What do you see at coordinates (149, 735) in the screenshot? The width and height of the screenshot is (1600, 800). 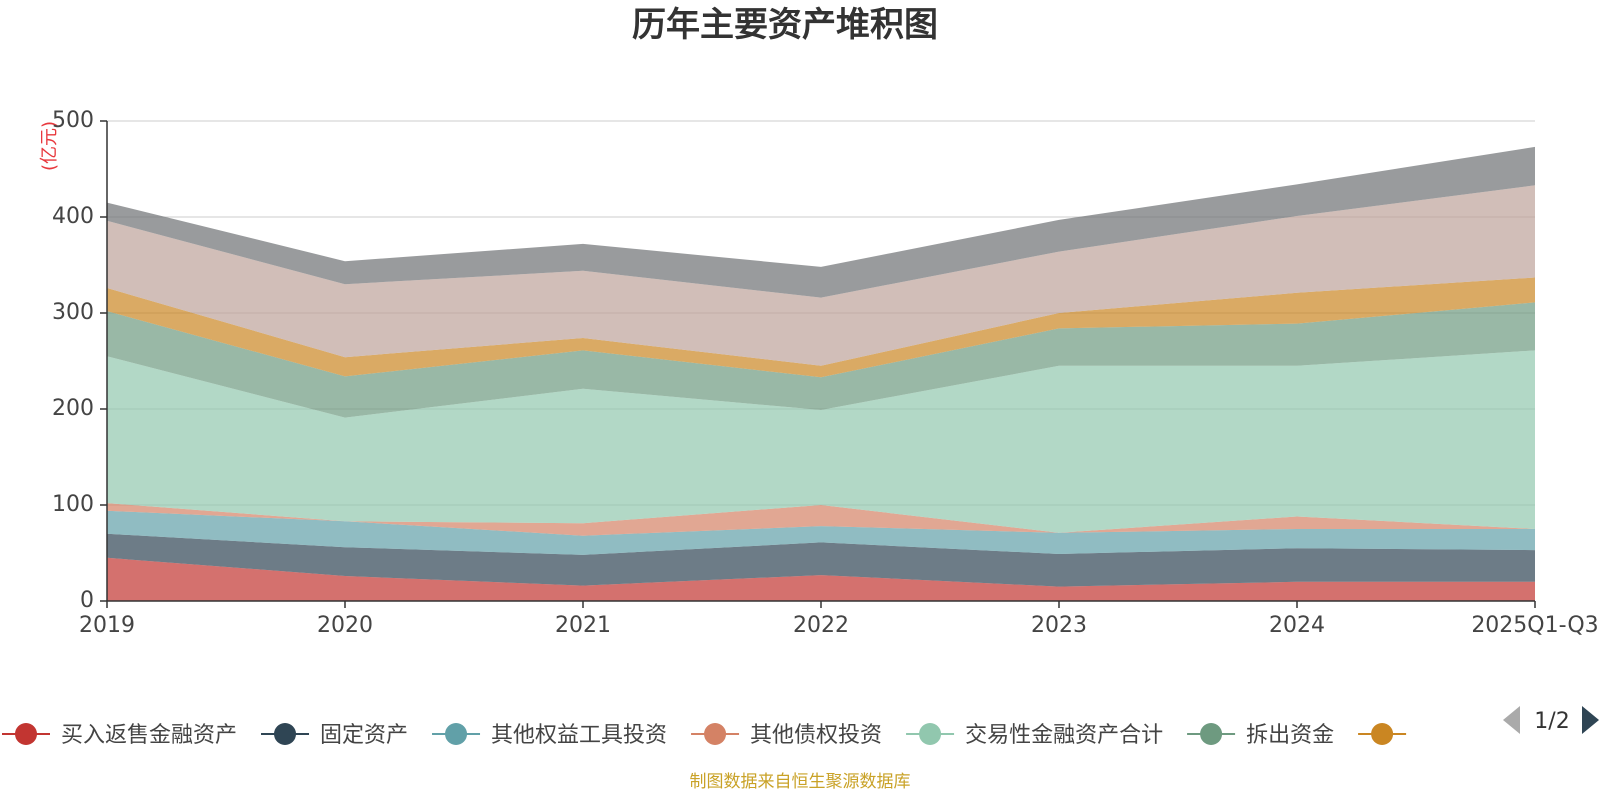 I see `legend-label-0: 买入返售金融资产` at bounding box center [149, 735].